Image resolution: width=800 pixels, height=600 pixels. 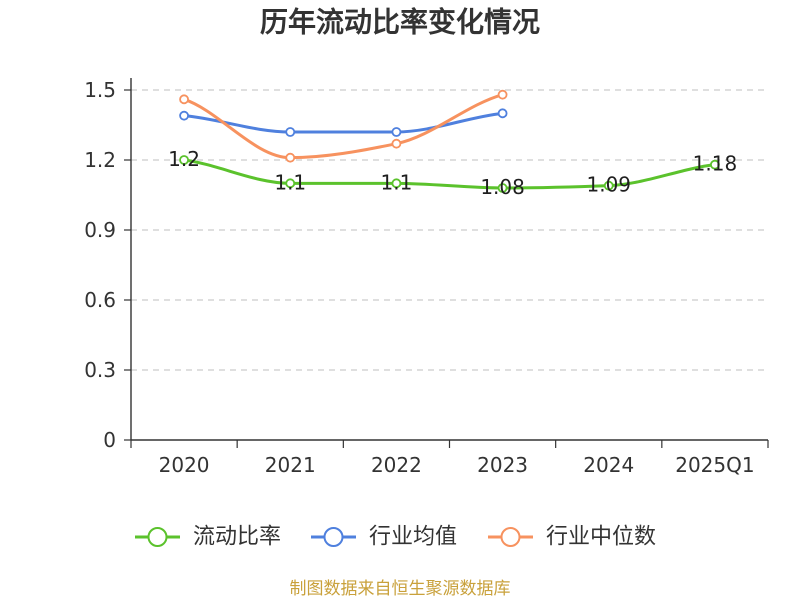 I want to click on data-label: 1.08, so click(x=502, y=187).